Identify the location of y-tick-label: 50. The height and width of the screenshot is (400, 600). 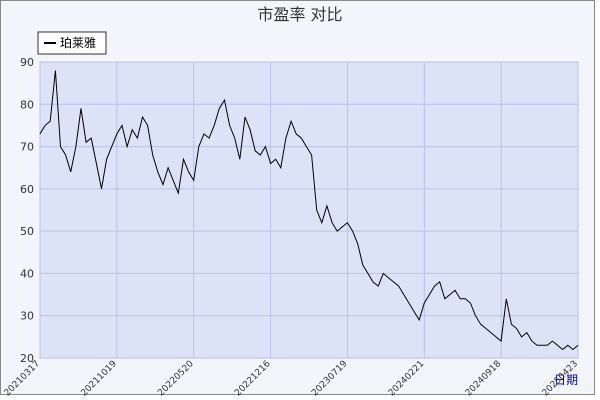
(27, 231).